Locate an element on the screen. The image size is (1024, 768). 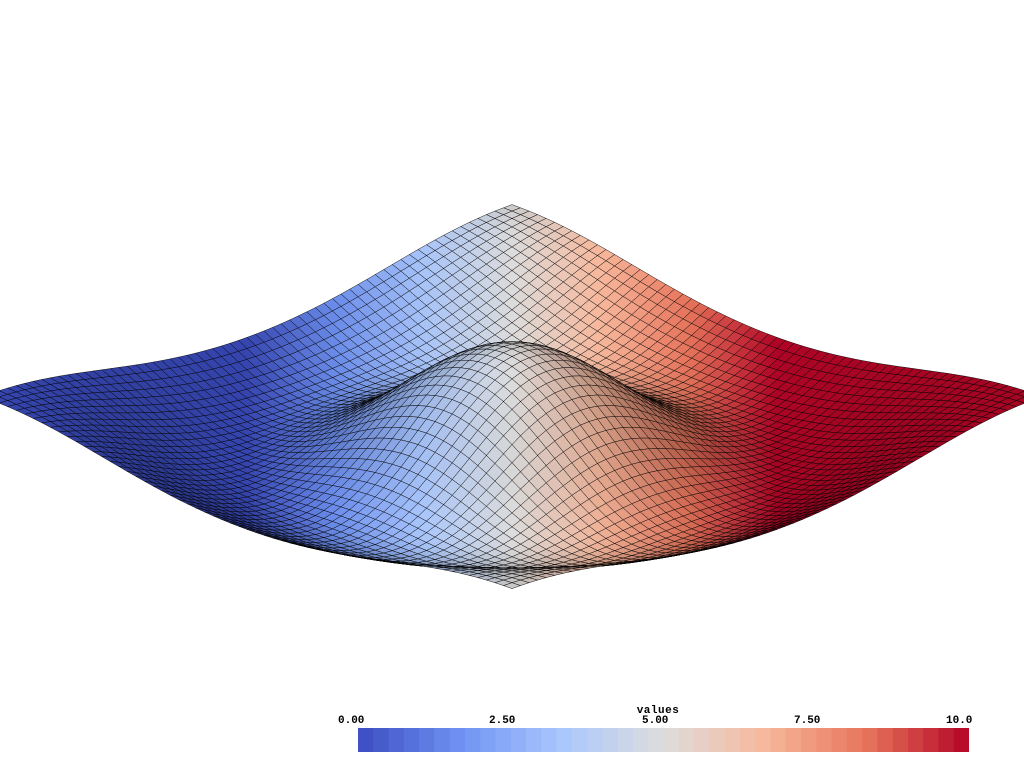
scalar-bar-tick: 0.00 is located at coordinates (351, 721).